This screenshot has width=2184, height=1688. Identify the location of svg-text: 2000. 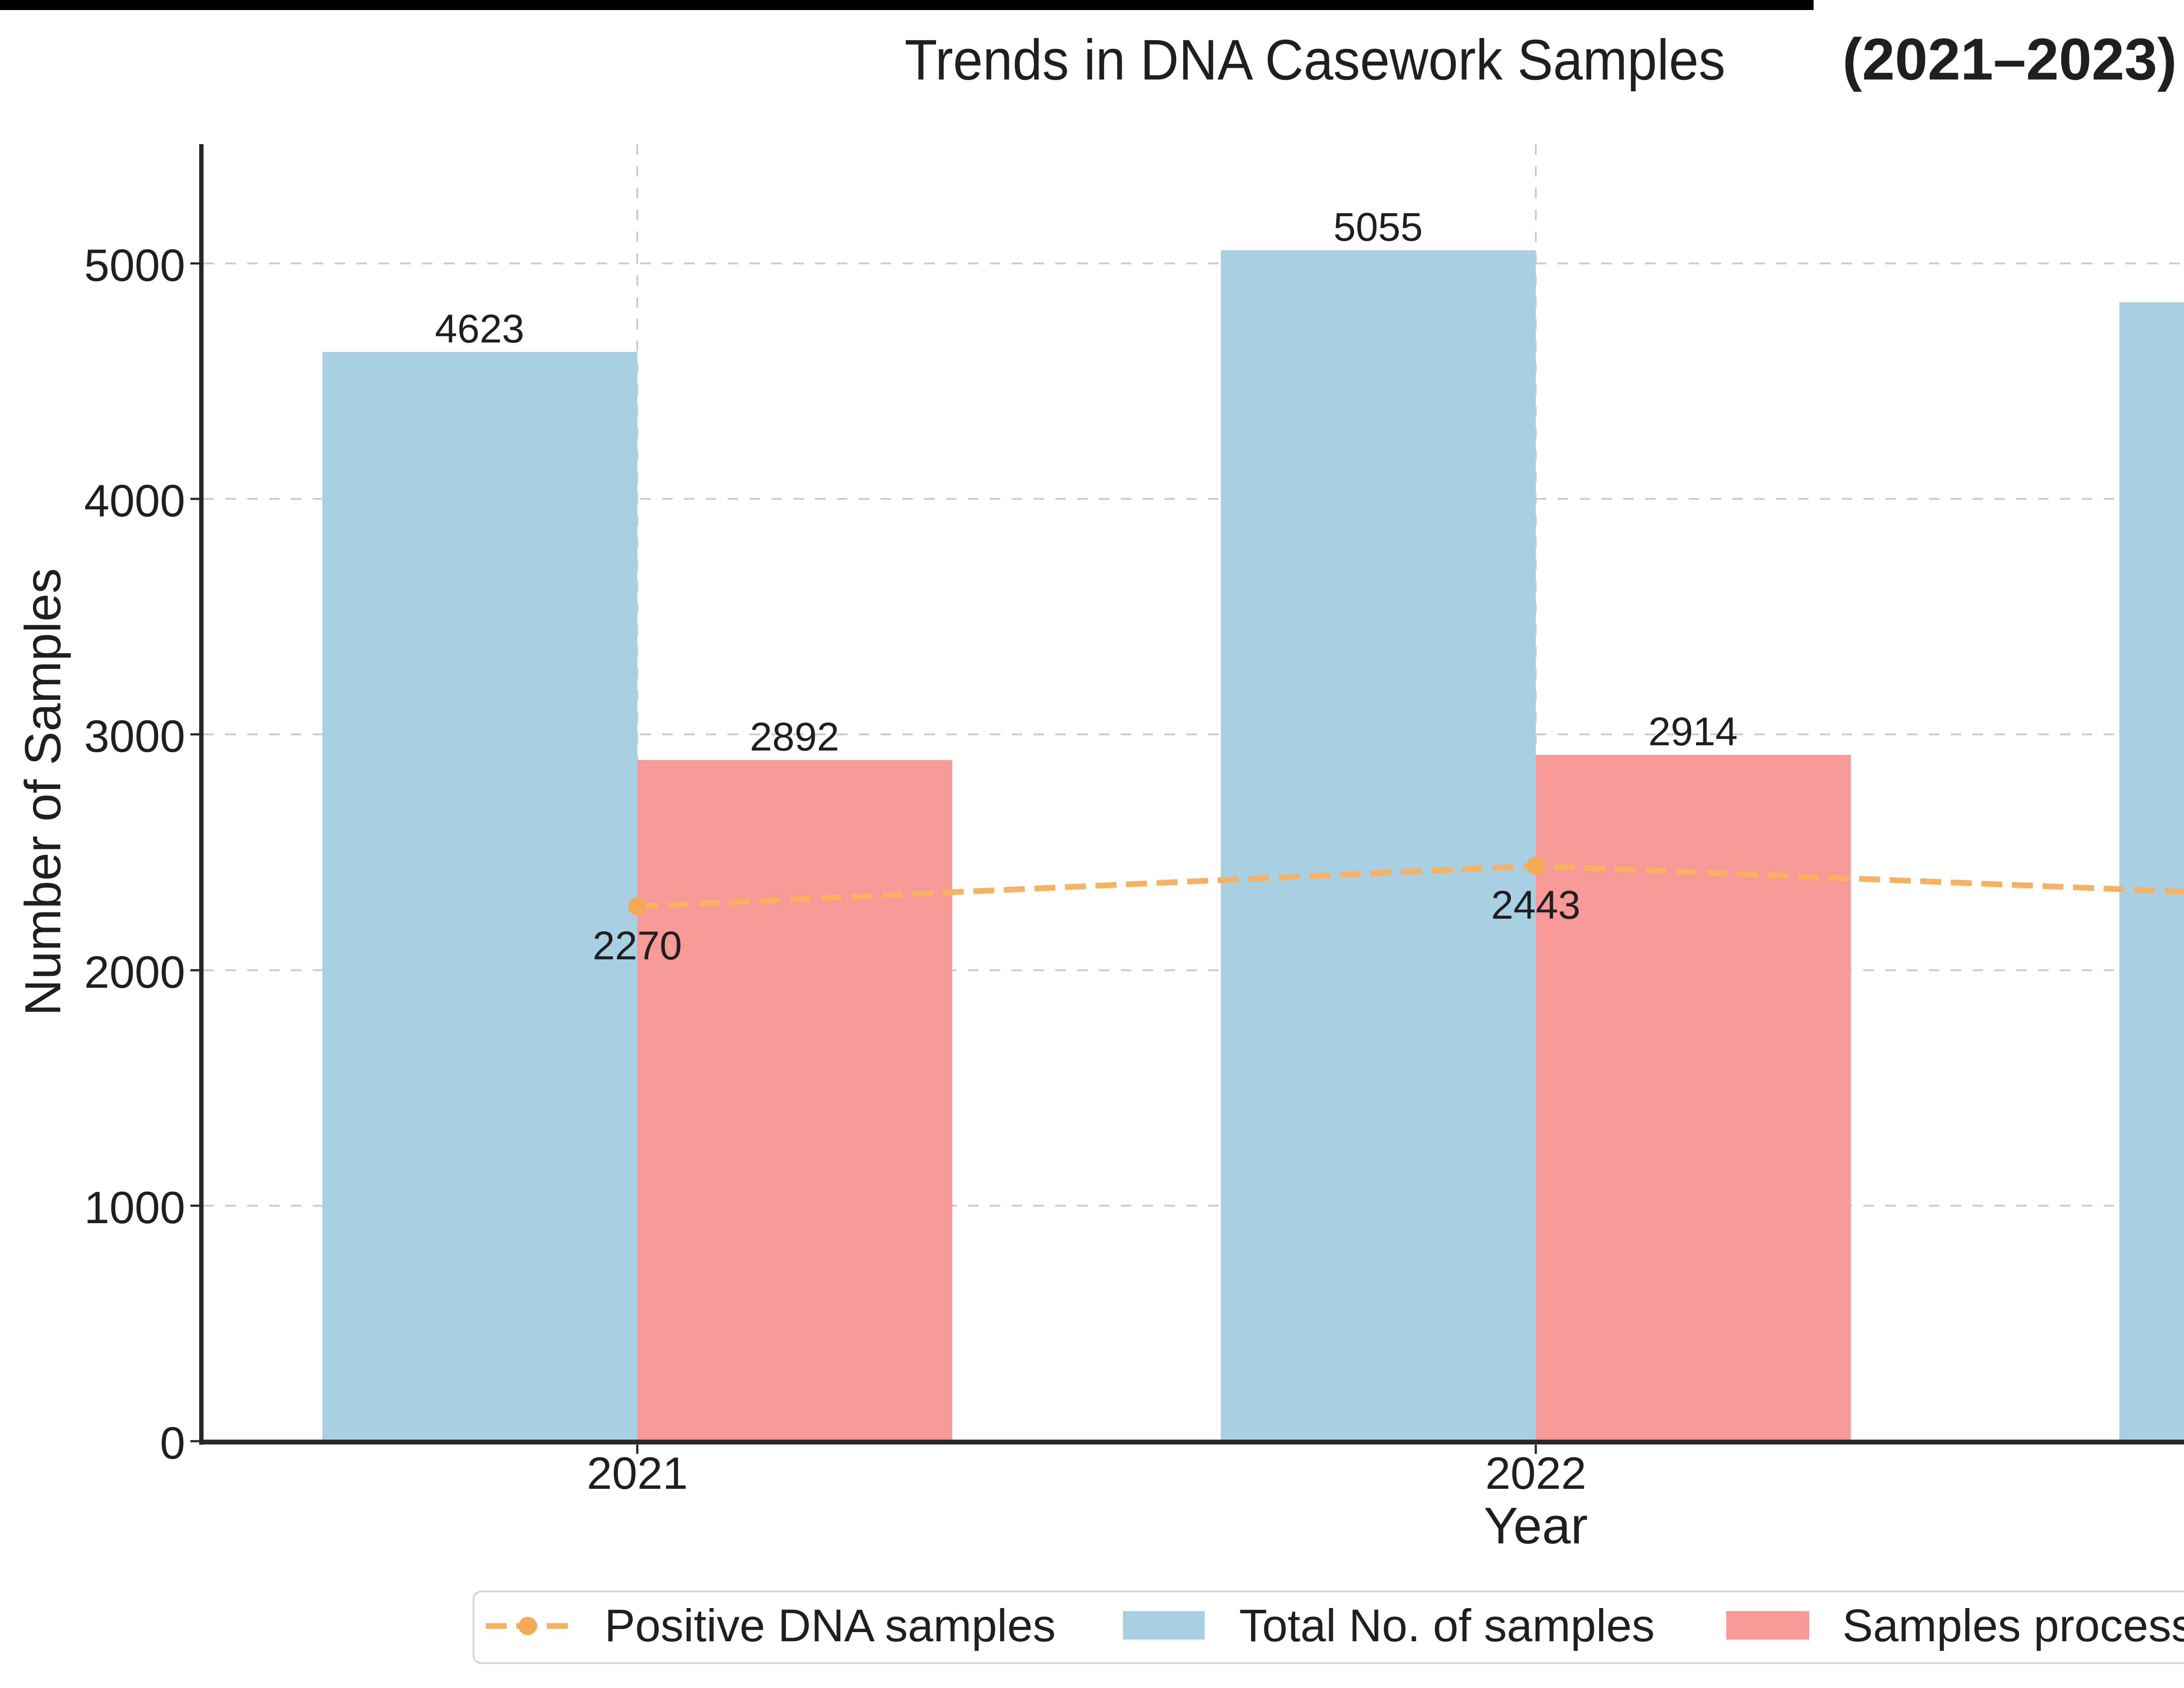
(134, 972).